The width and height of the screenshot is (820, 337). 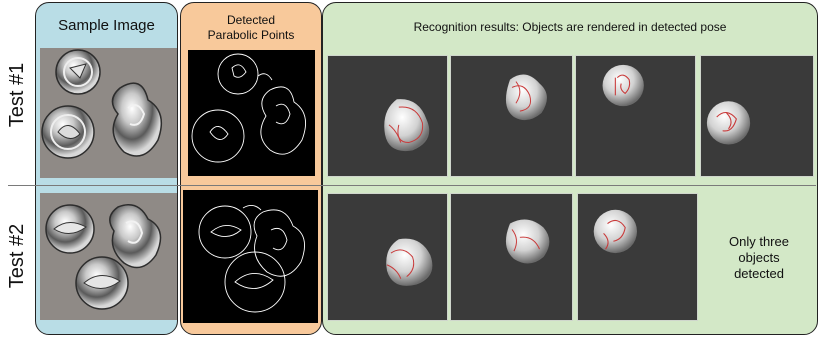 What do you see at coordinates (106, 25) in the screenshot?
I see `sample-image-header: Sample Image` at bounding box center [106, 25].